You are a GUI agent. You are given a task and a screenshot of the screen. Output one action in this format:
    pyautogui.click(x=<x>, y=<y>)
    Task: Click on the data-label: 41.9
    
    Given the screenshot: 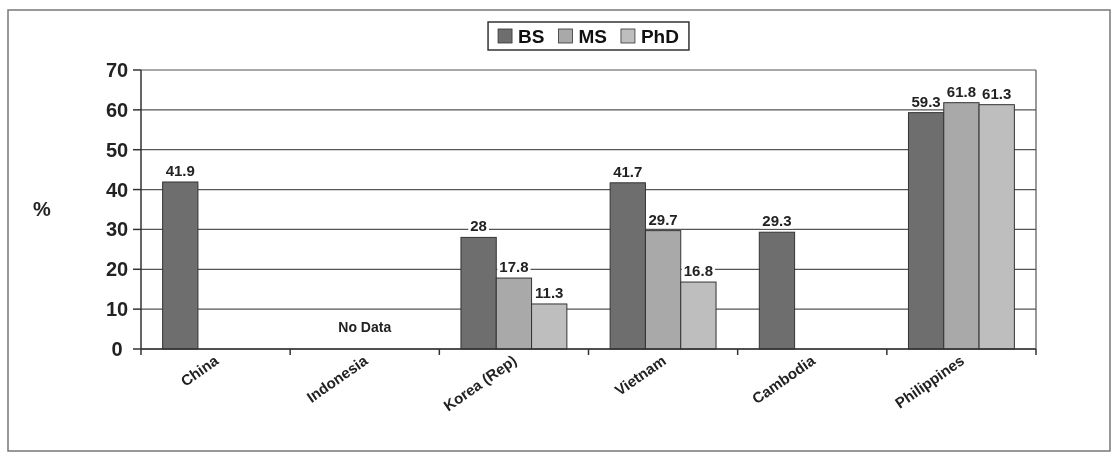 What is the action you would take?
    pyautogui.click(x=180, y=170)
    